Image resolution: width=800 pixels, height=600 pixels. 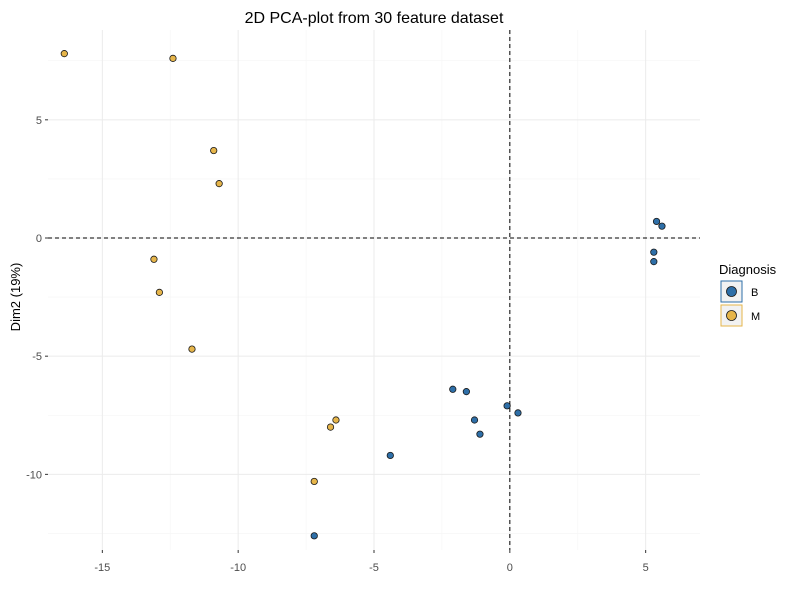 What do you see at coordinates (37, 298) in the screenshot?
I see `y-axis-ticks: -10 -5 0 5` at bounding box center [37, 298].